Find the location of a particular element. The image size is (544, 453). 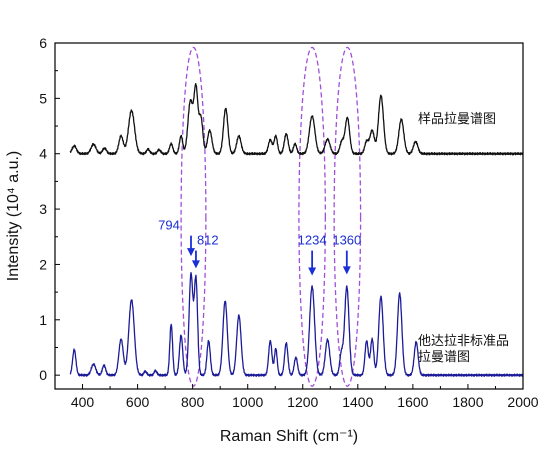

y-tick-label: 3 is located at coordinates (43, 209).